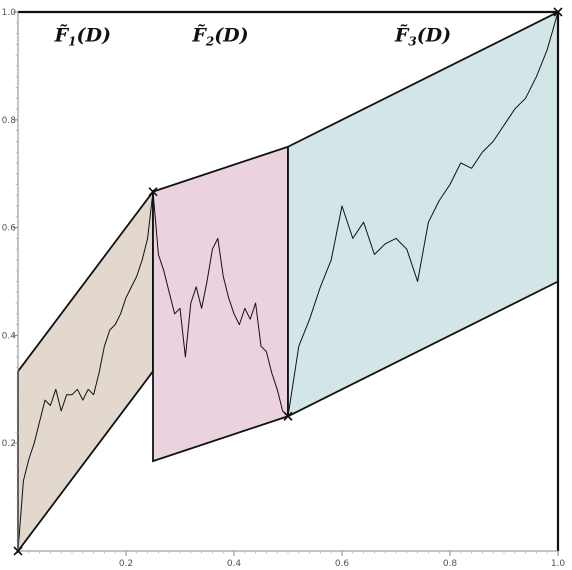  Describe the element at coordinates (422, 36) in the screenshot. I see `region-label-3: F̃3(D)` at that location.